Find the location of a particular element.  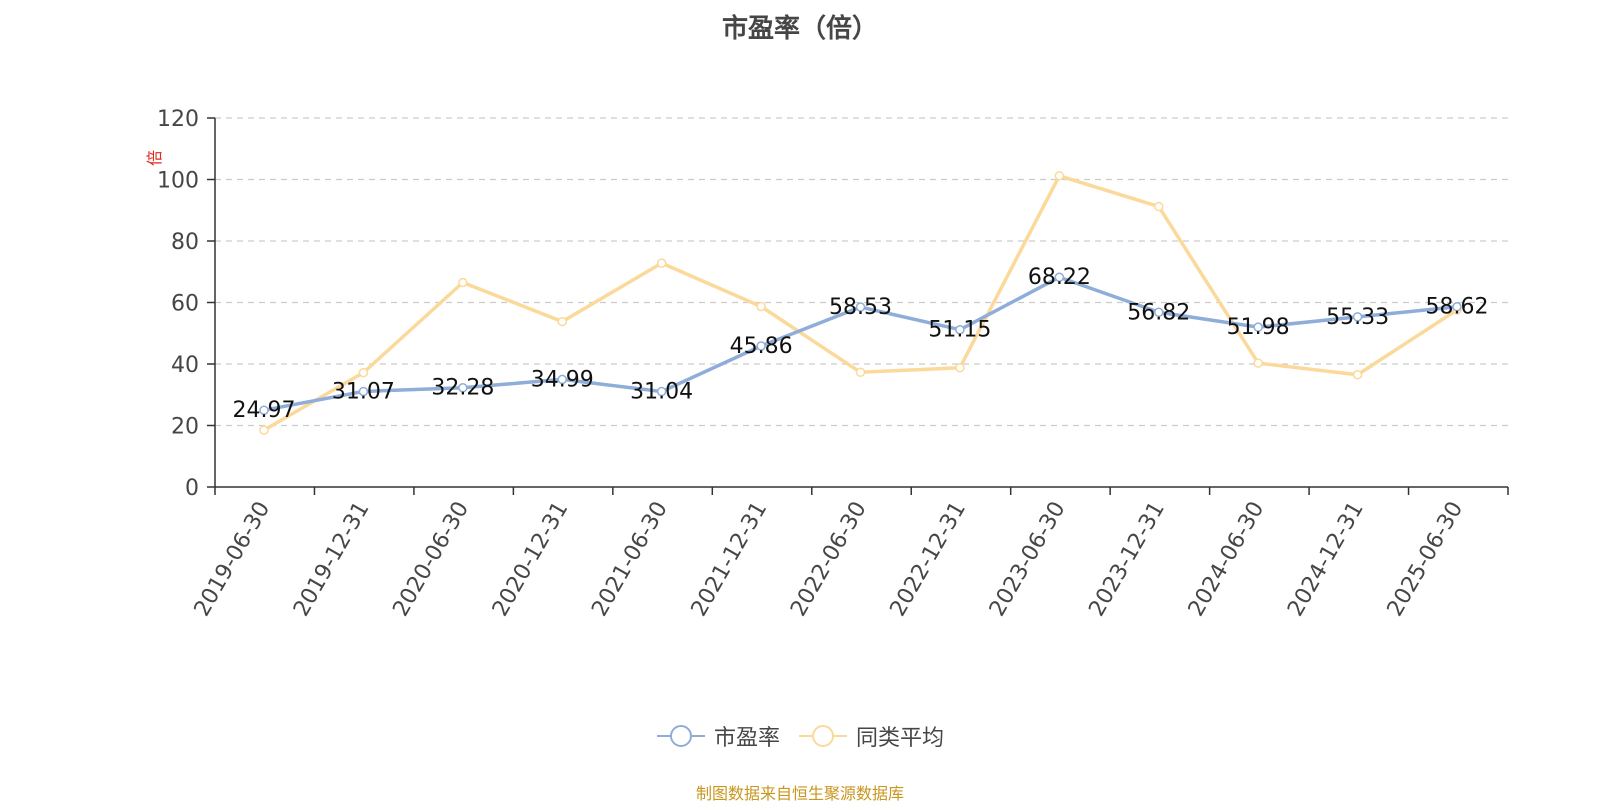

y-tick-label: 100 is located at coordinates (178, 181).